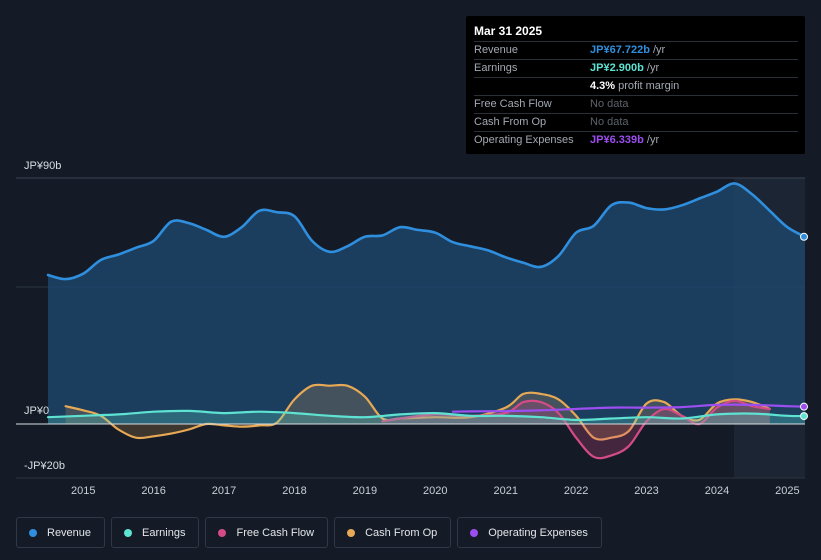  Describe the element at coordinates (224, 491) in the screenshot. I see `x-tick-label: 2017` at that location.